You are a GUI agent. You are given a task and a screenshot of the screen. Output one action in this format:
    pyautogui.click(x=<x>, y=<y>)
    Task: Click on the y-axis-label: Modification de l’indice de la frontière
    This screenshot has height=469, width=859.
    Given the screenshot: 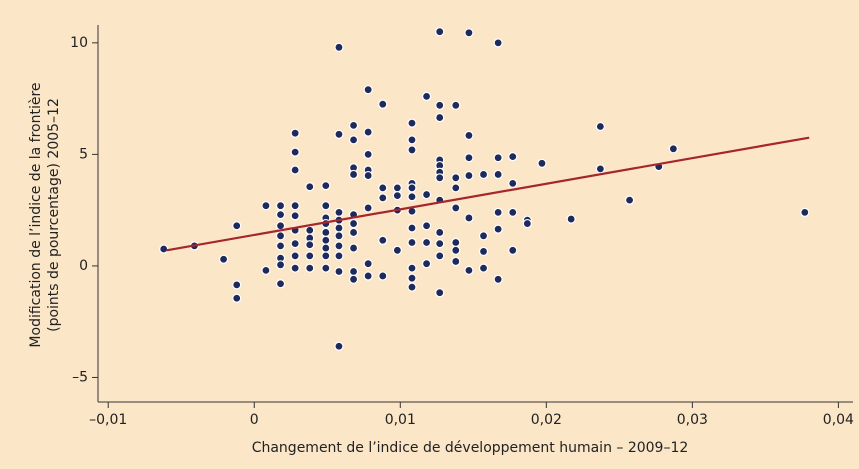 What is the action you would take?
    pyautogui.click(x=36, y=214)
    